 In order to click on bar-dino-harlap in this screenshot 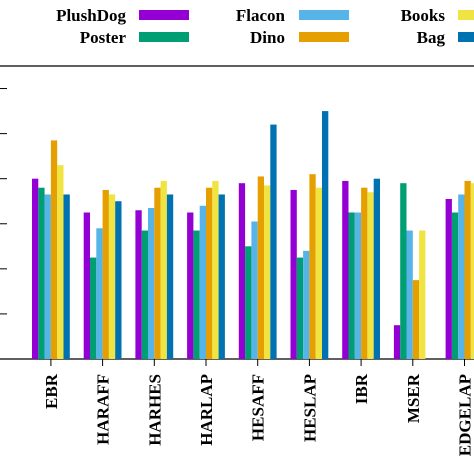, I will do `click(209, 273)`.